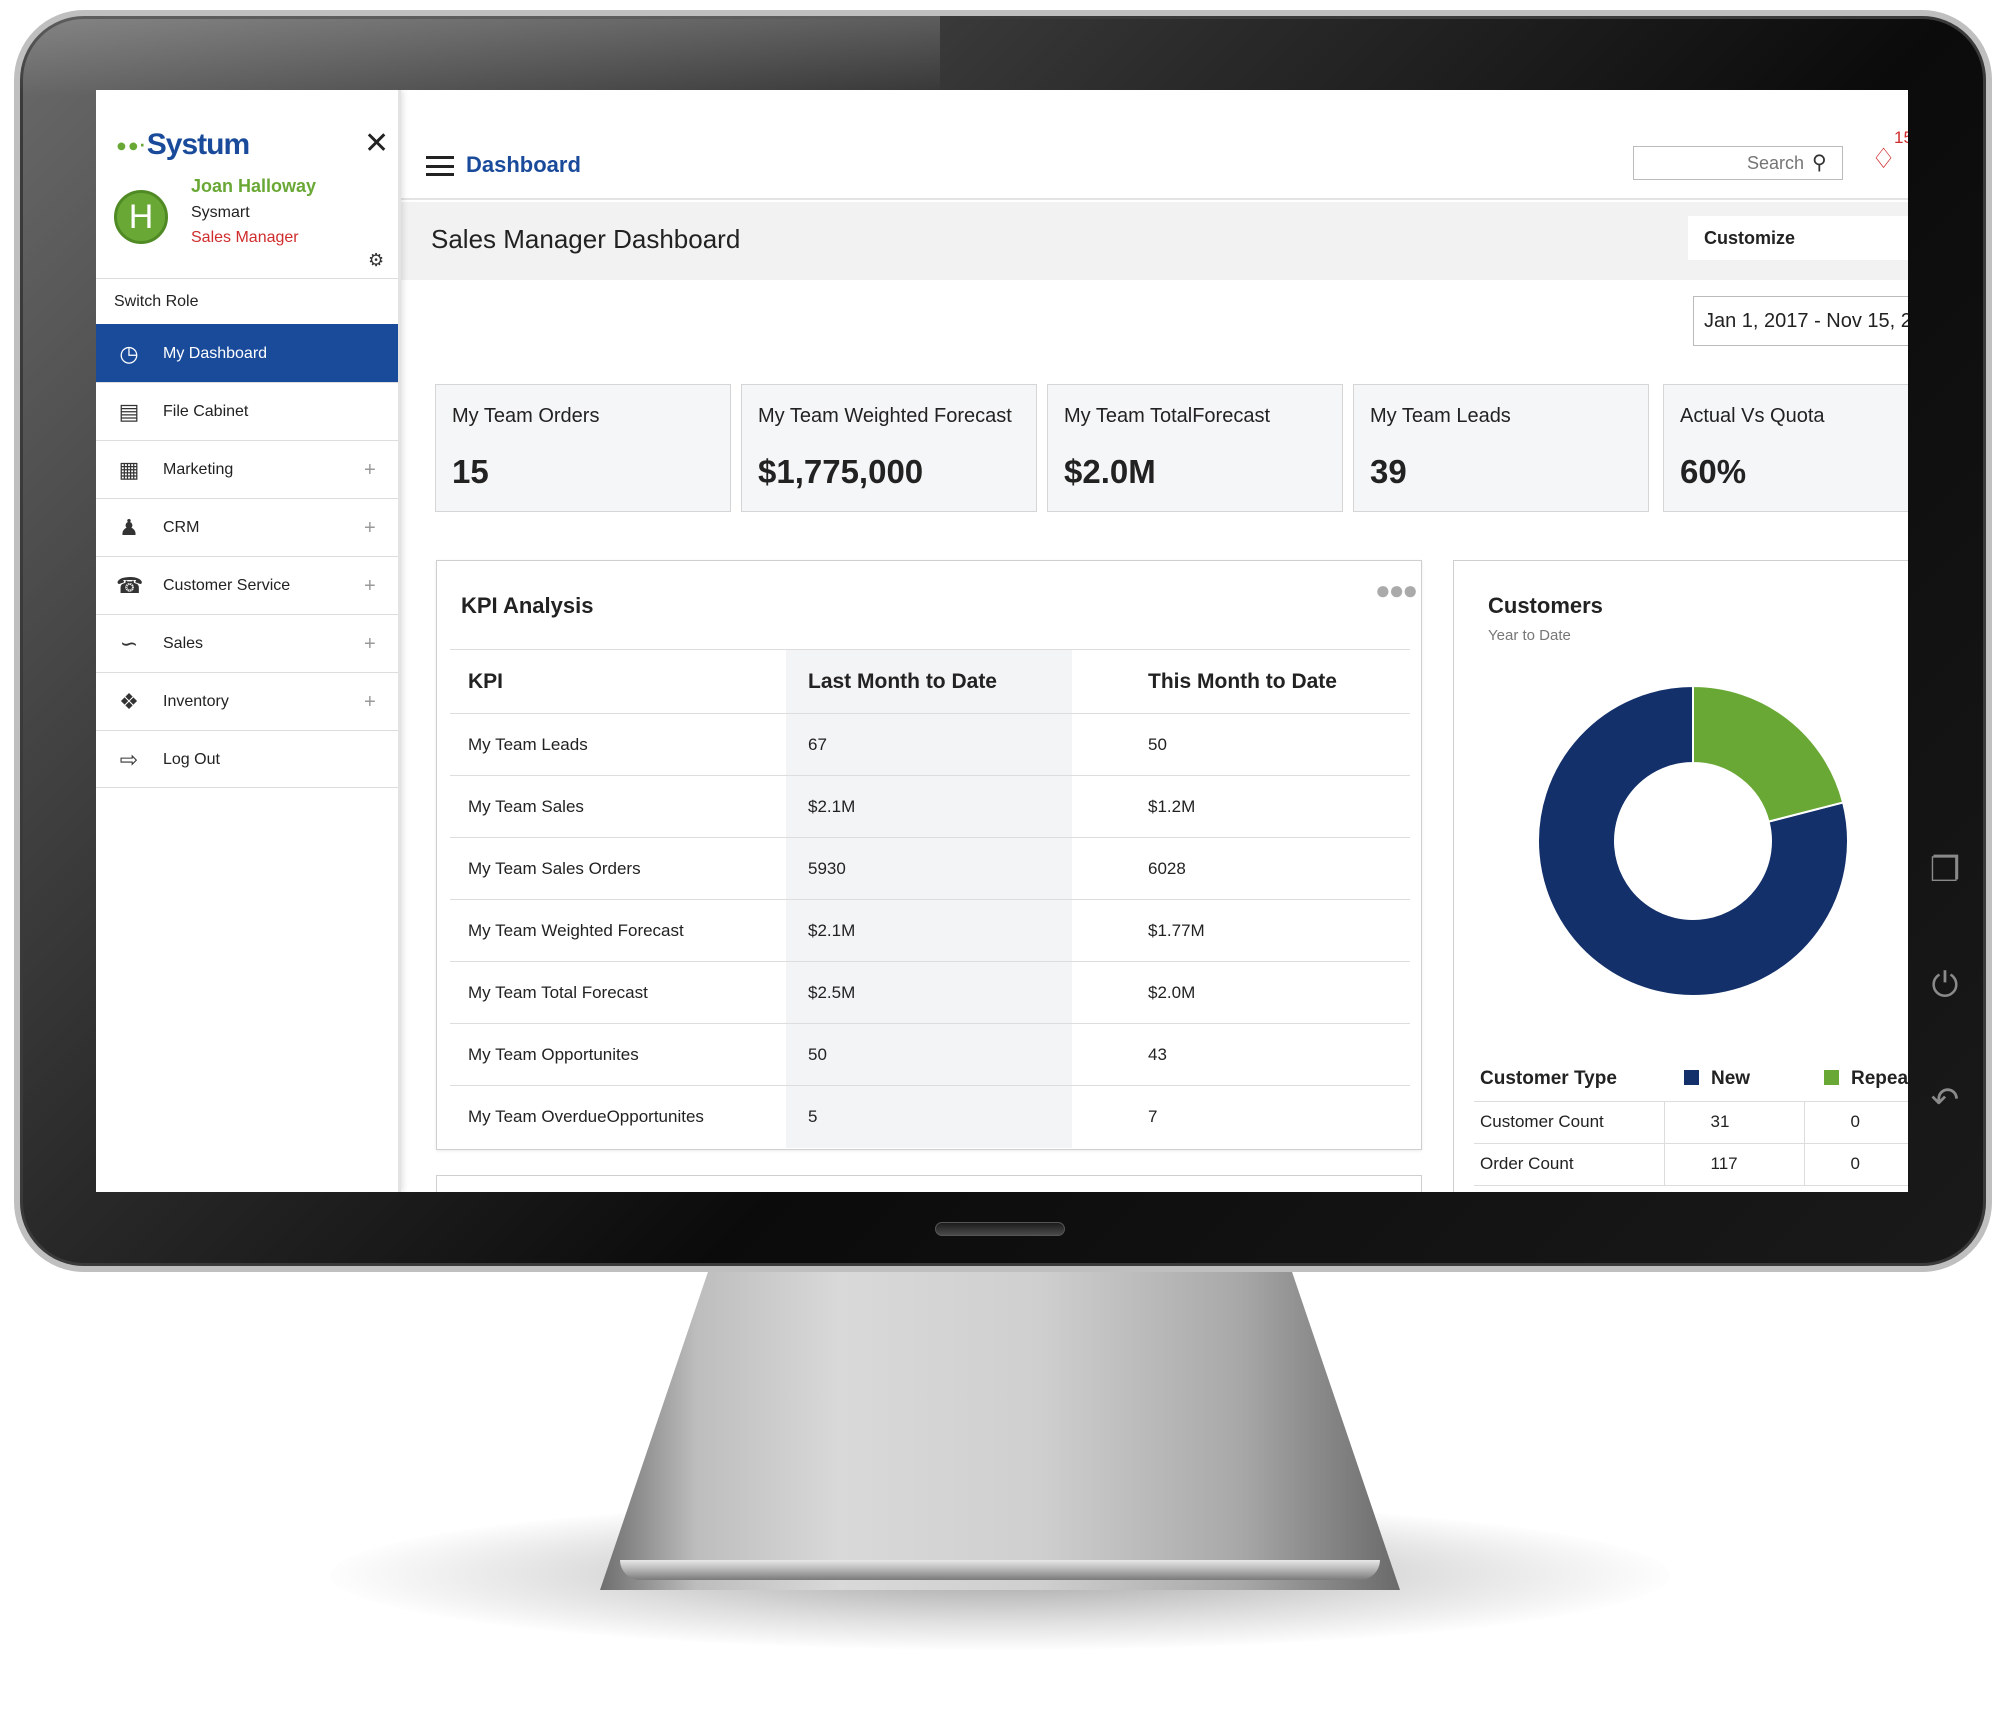 This screenshot has height=1710, width=2000. Describe the element at coordinates (1713, 471) in the screenshot. I see `kpi-card-value: 60%` at that location.